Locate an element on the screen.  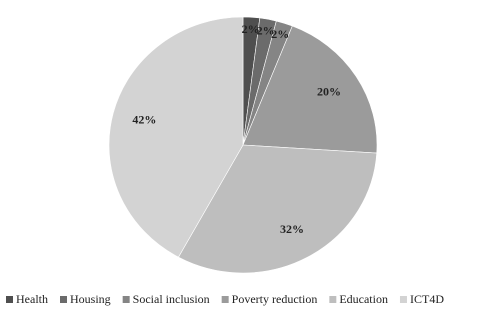
legend-label: Education is located at coordinates (363, 299).